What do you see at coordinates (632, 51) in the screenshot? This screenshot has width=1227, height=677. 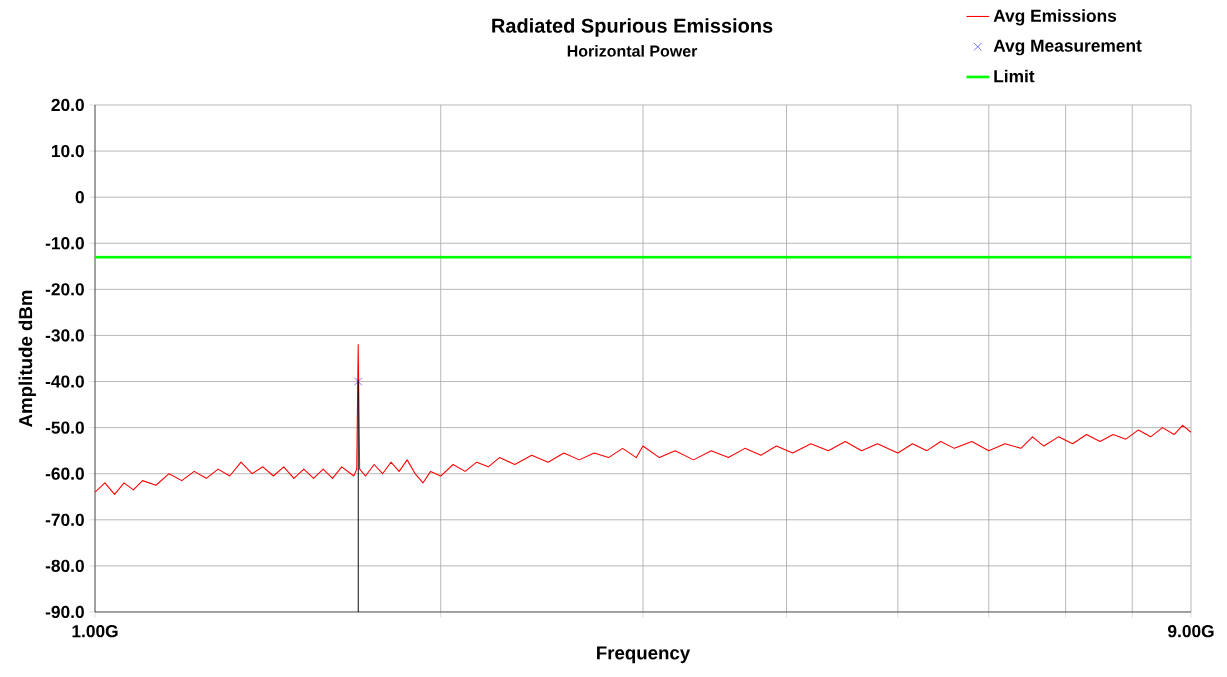 I see `chart-subtitle: Horizontal Power` at bounding box center [632, 51].